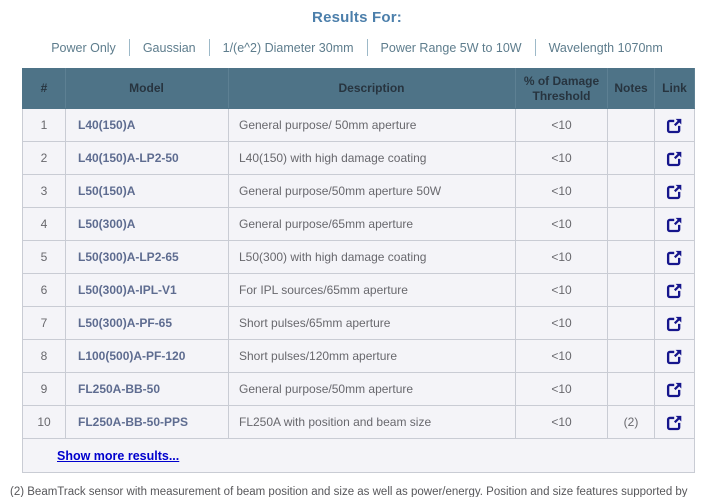  Describe the element at coordinates (44, 257) in the screenshot. I see `row-index-cell: 5` at that location.